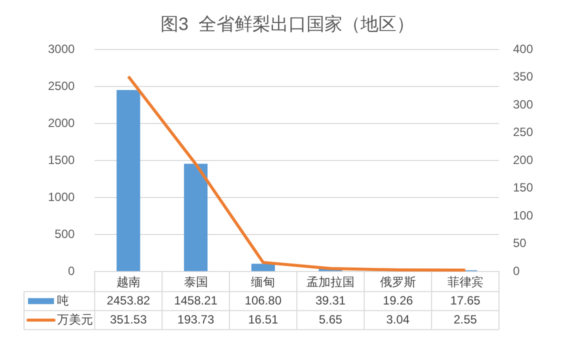  Describe the element at coordinates (523, 77) in the screenshot. I see `y2-tick-label: 350` at that location.